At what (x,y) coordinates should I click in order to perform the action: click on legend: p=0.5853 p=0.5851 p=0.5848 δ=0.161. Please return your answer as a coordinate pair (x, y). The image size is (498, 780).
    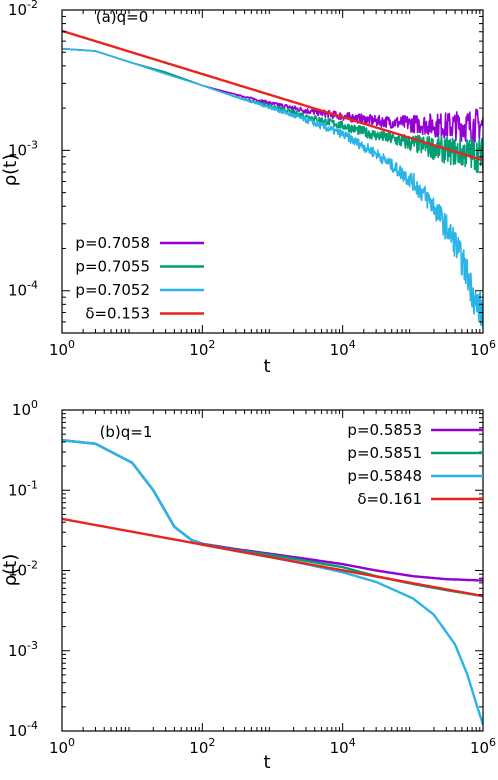
    Looking at the image, I should click on (415, 464).